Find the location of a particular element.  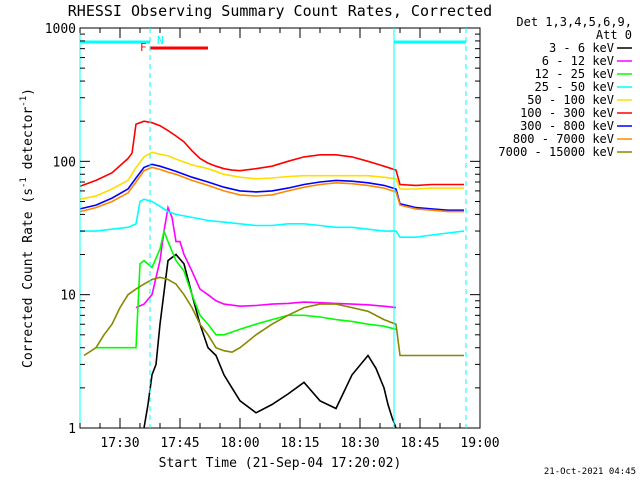

x-tick-label: 18:00 is located at coordinates (239, 443).